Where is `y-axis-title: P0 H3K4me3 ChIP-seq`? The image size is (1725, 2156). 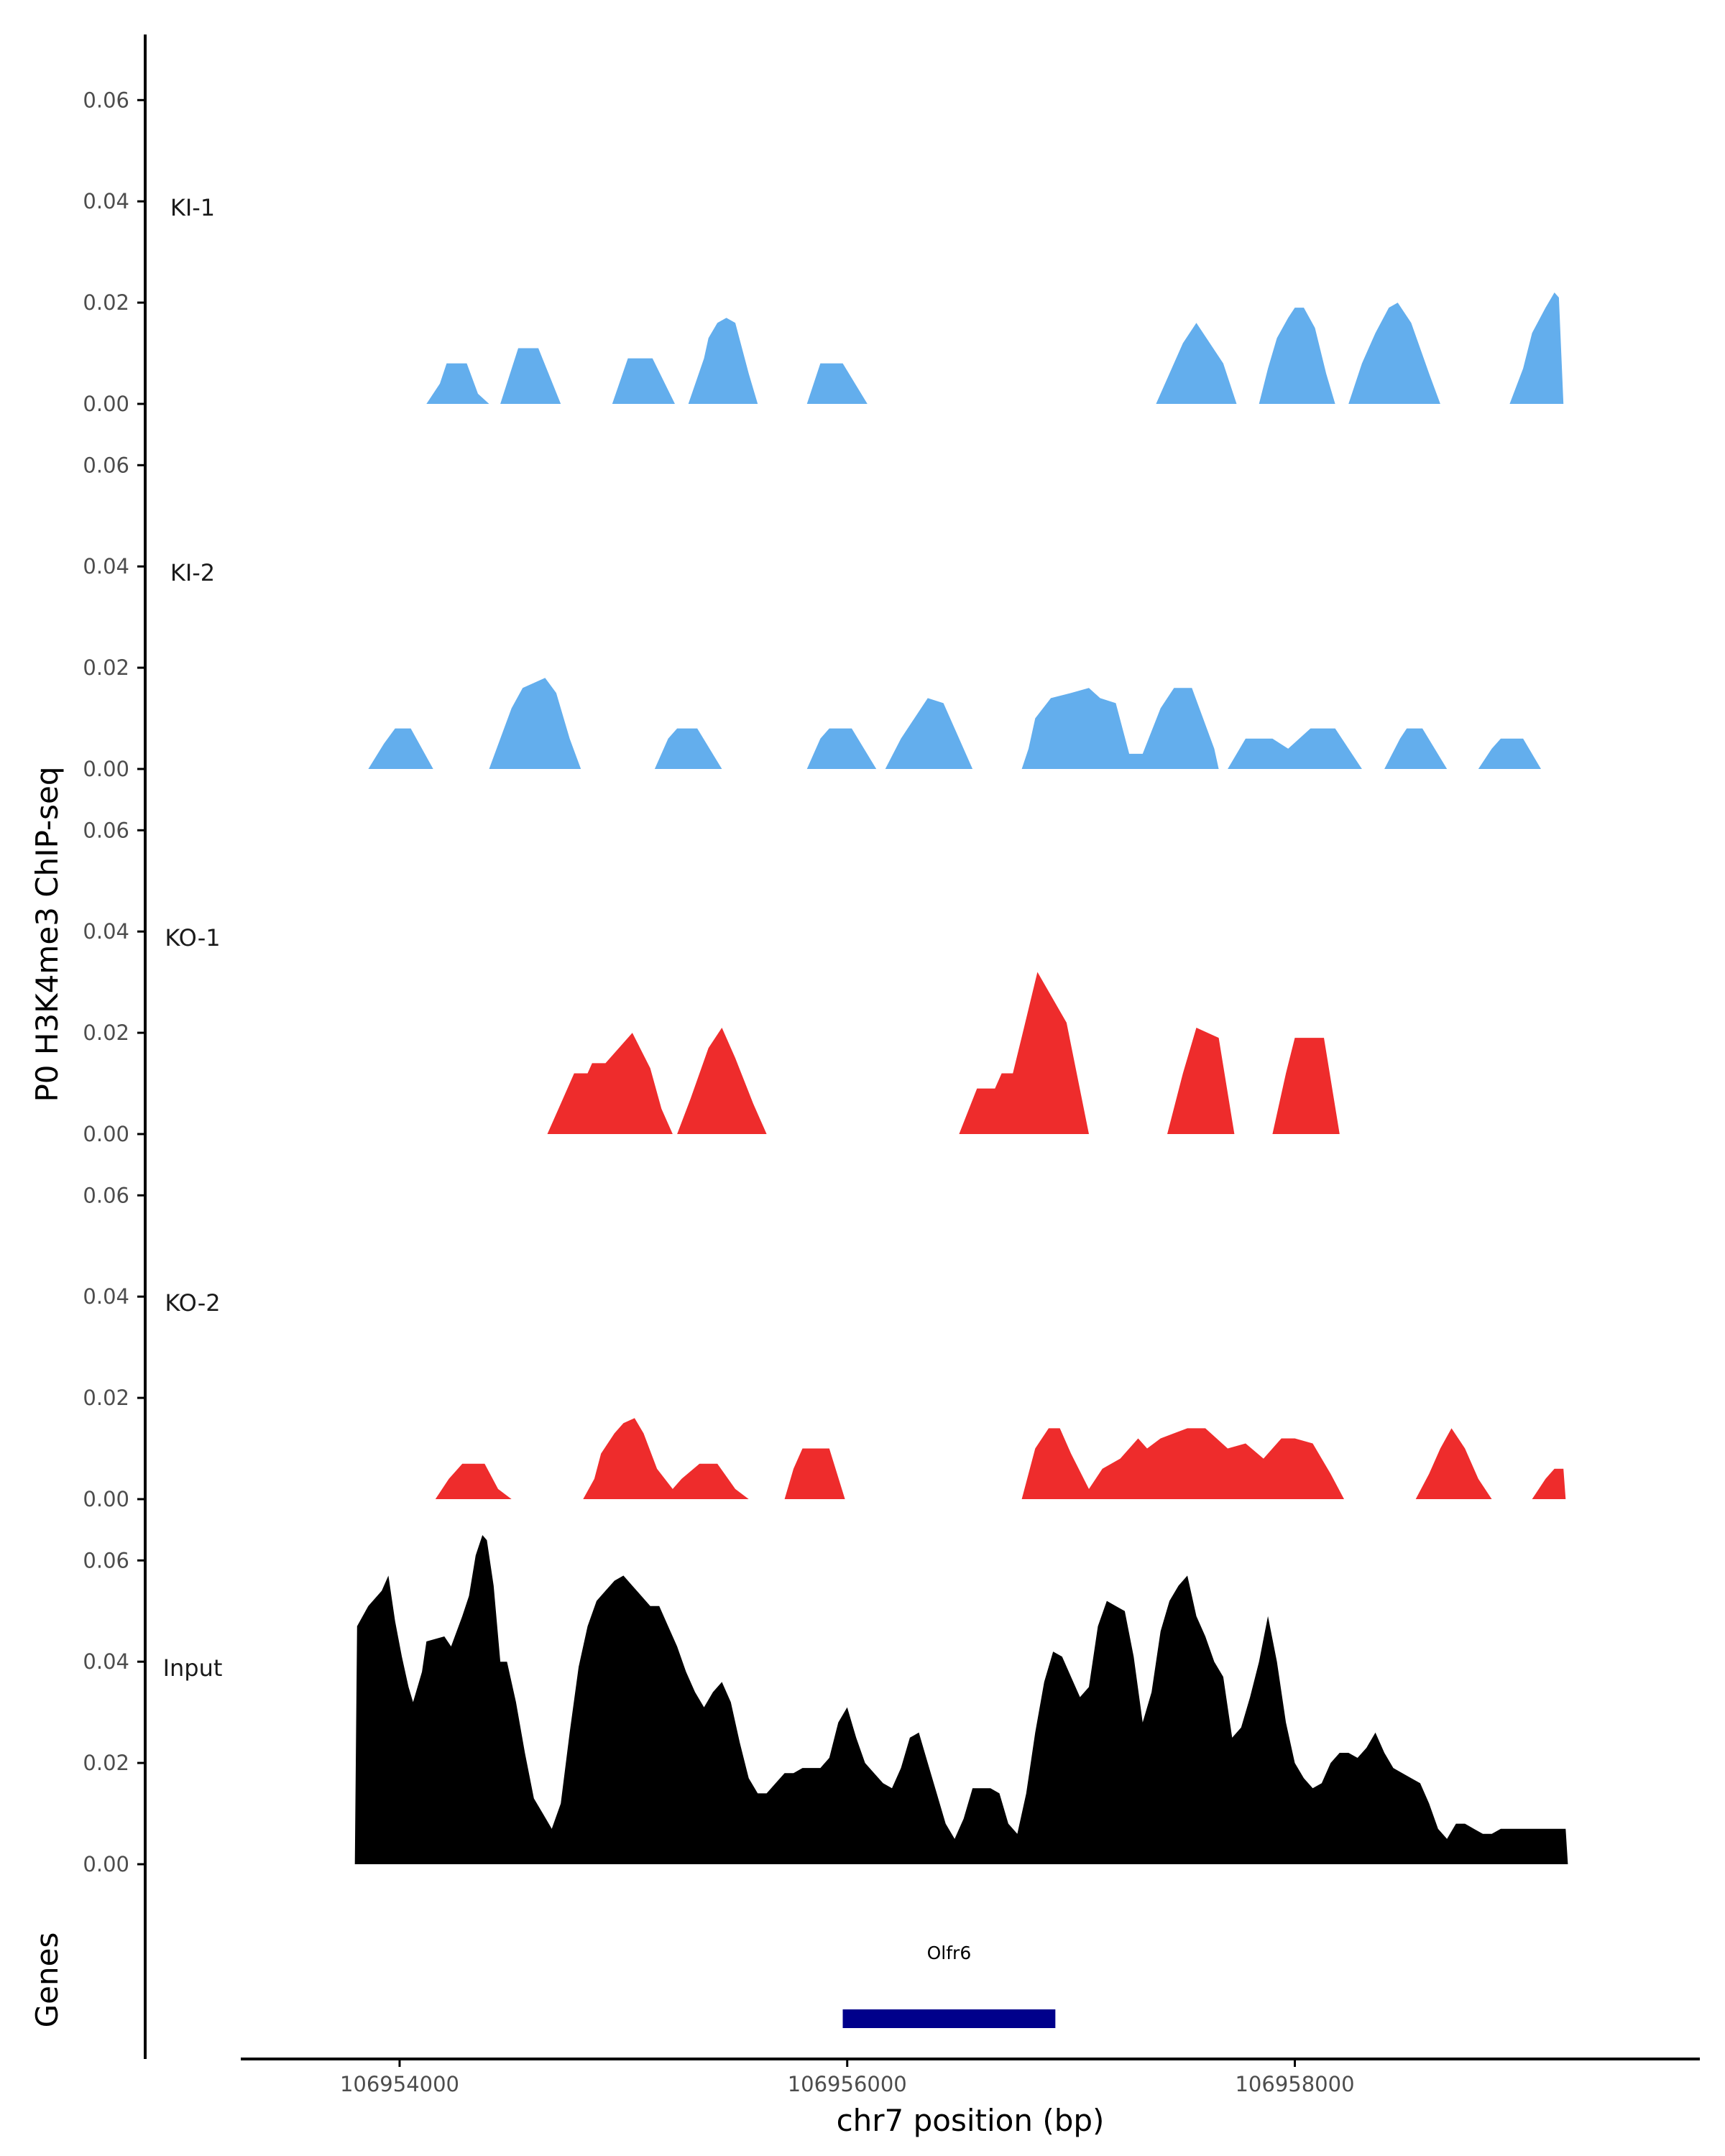 y-axis-title: P0 H3K4me3 ChIP-seq is located at coordinates (47, 934).